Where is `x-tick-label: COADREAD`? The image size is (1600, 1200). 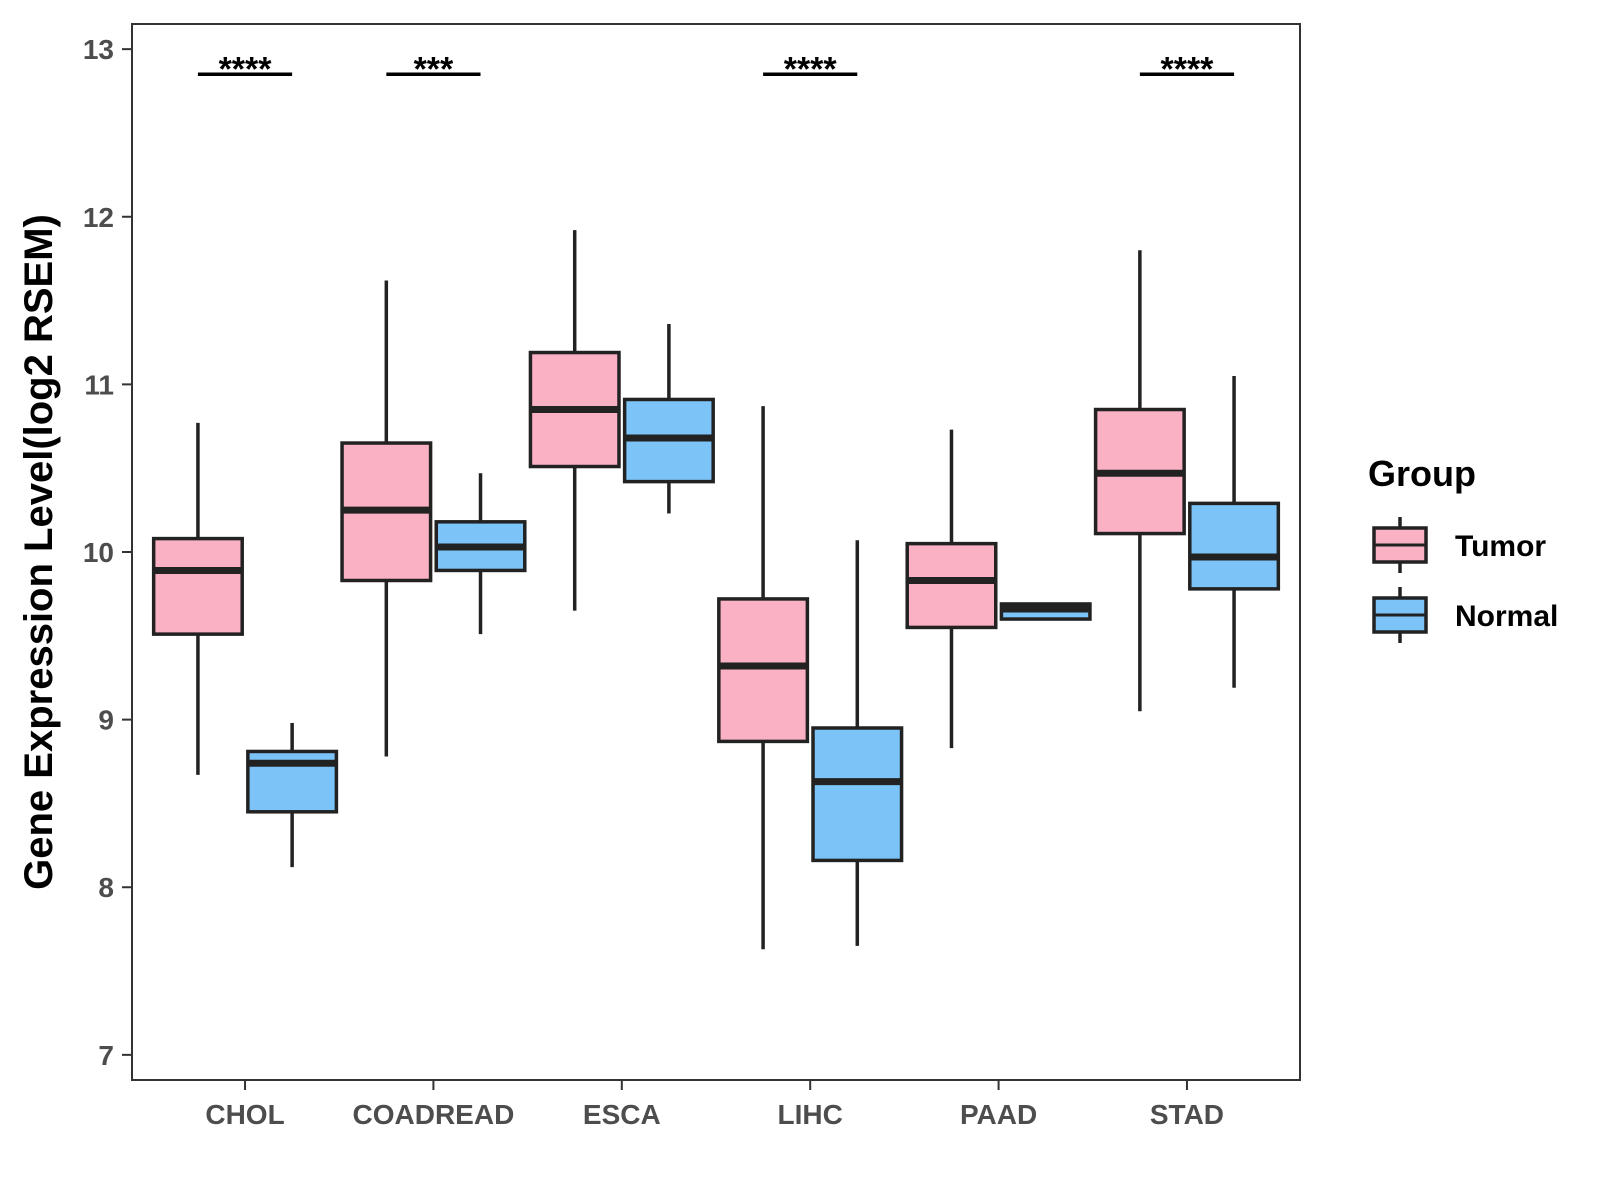 x-tick-label: COADREAD is located at coordinates (434, 1114).